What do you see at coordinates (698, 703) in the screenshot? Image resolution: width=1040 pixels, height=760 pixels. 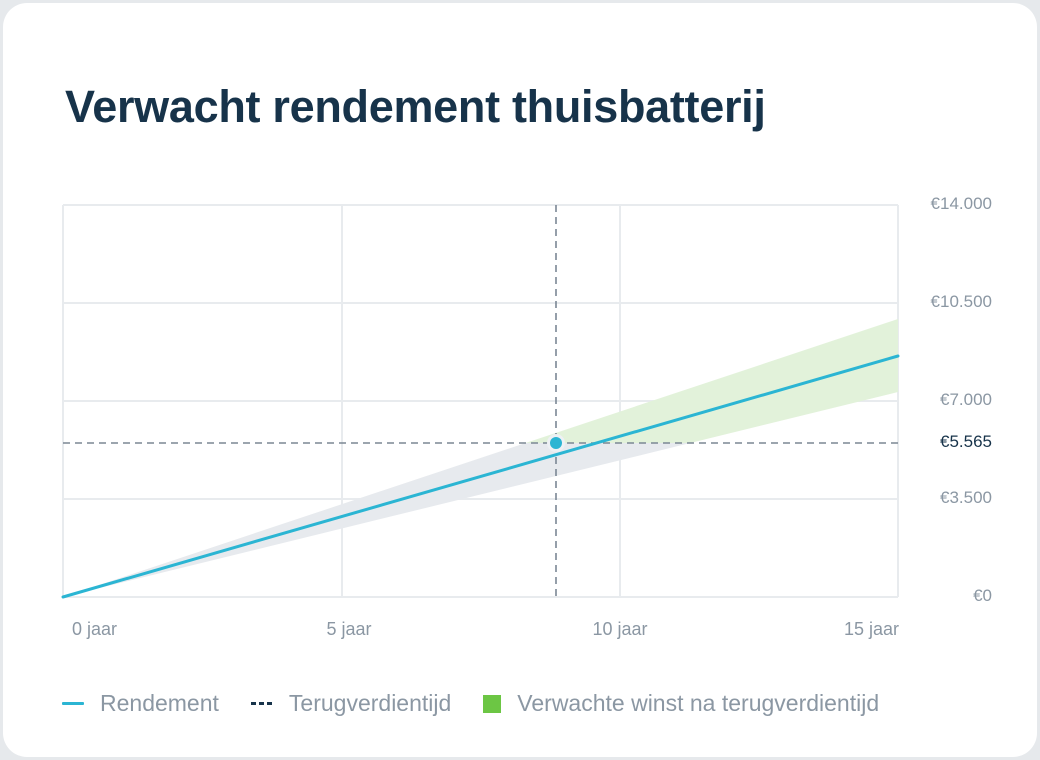 I see `legend-label: Verwachte winst na terugverdientijd` at bounding box center [698, 703].